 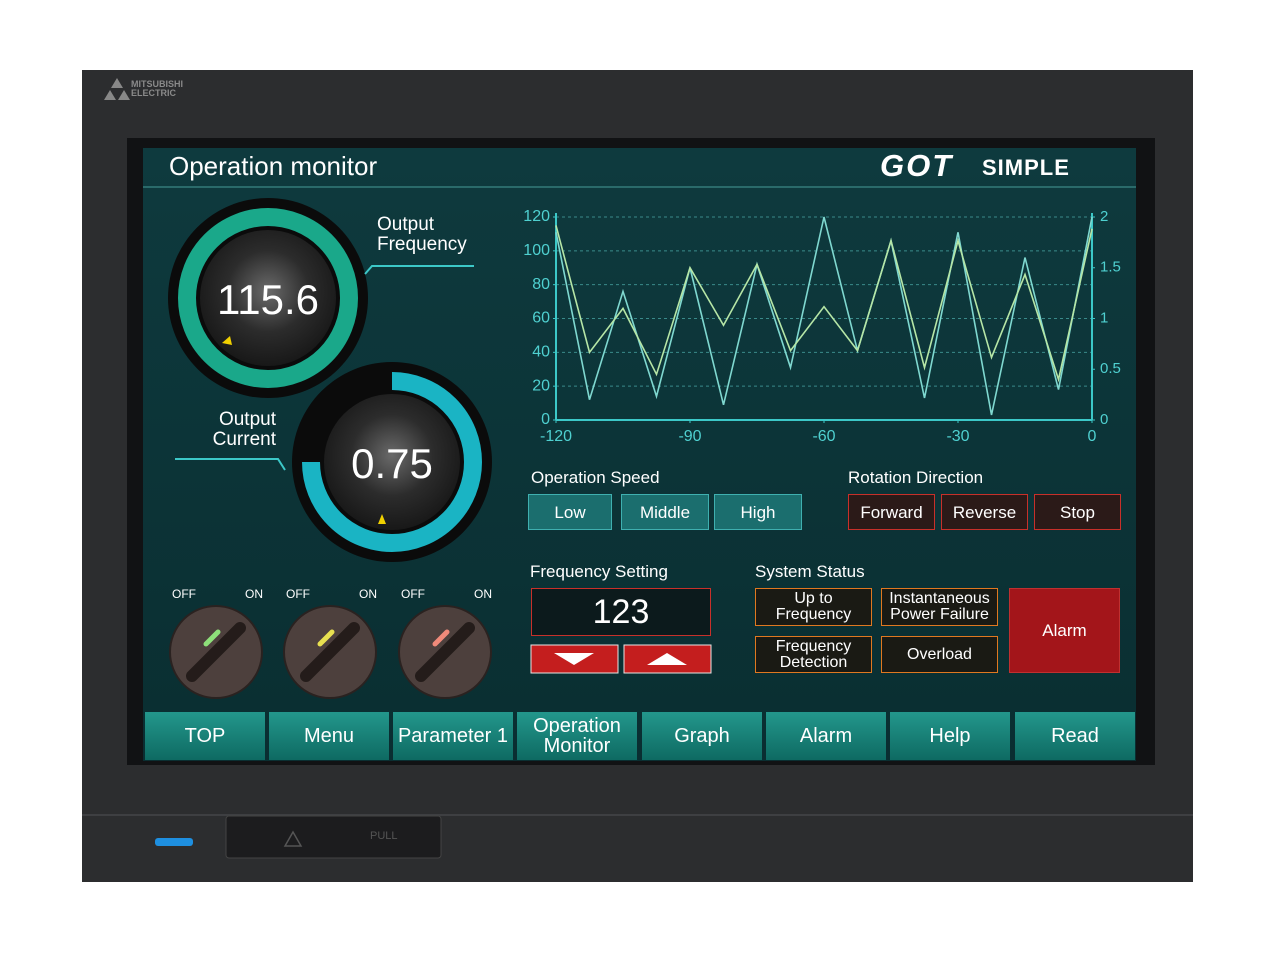 What do you see at coordinates (384, 836) in the screenshot?
I see `port-label: PULL` at bounding box center [384, 836].